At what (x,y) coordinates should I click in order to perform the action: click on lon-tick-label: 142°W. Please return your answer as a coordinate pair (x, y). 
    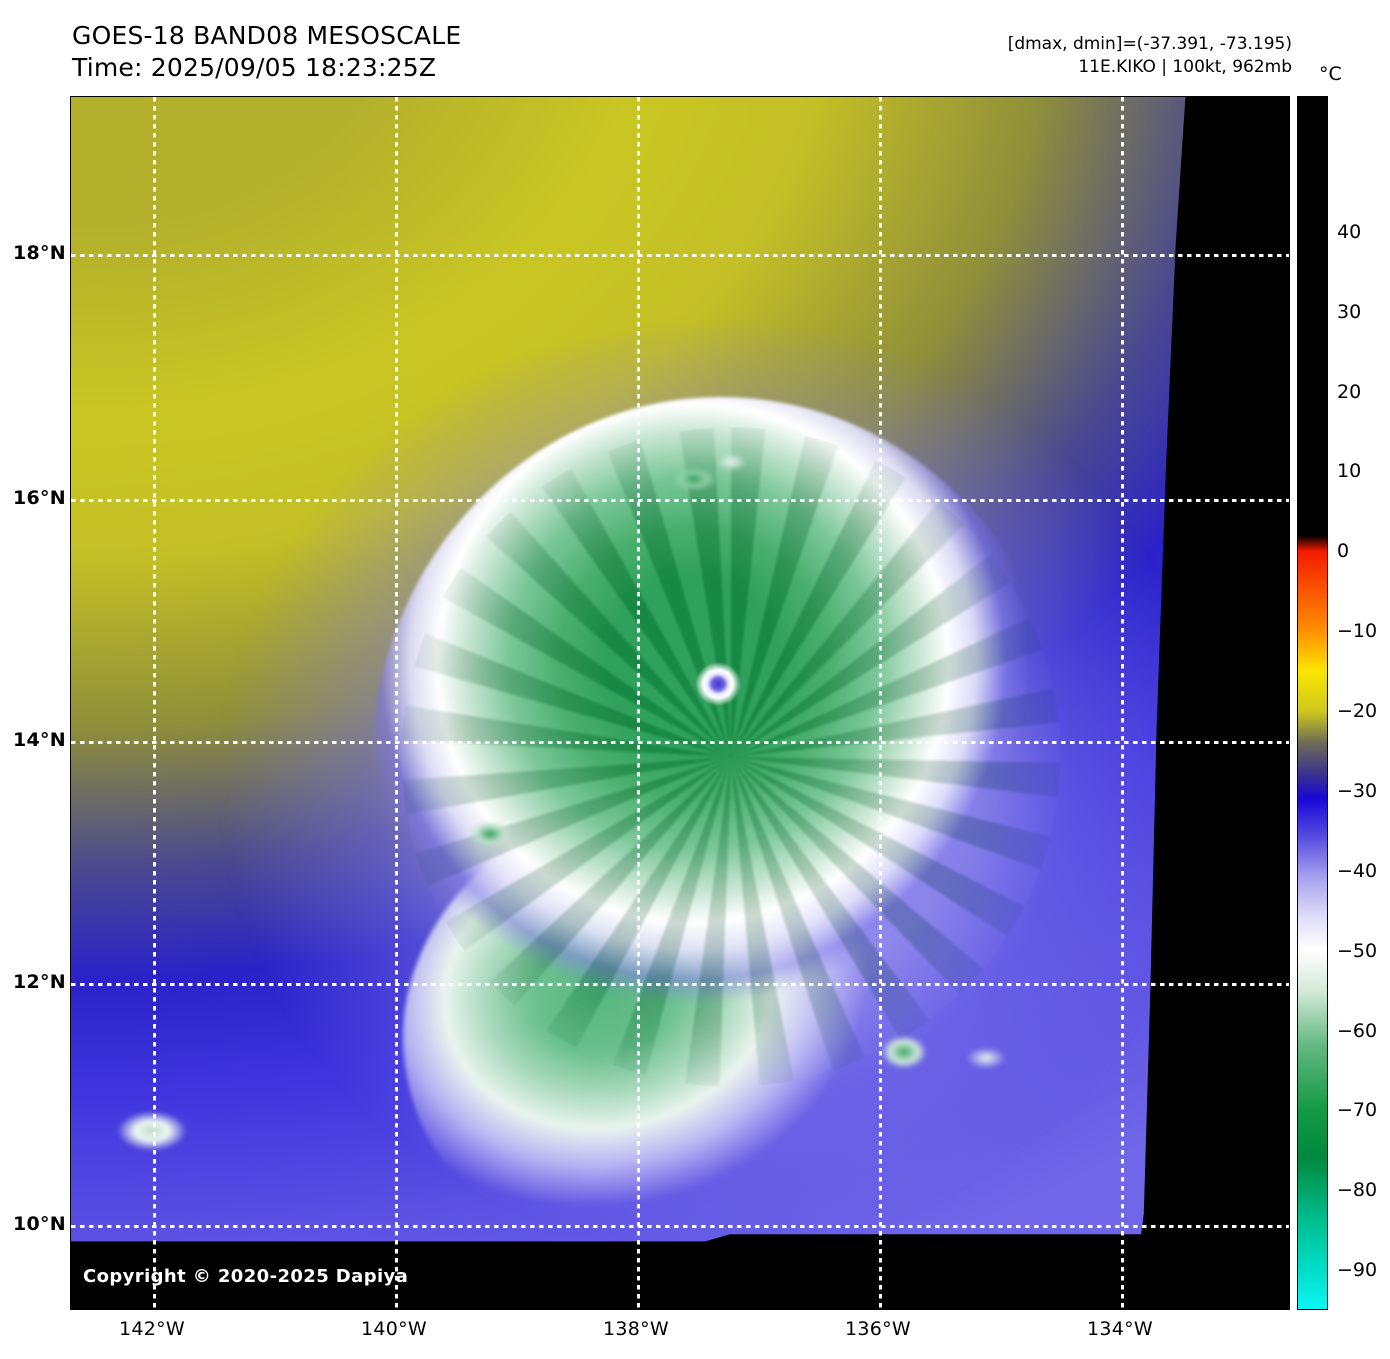
    Looking at the image, I should click on (152, 1329).